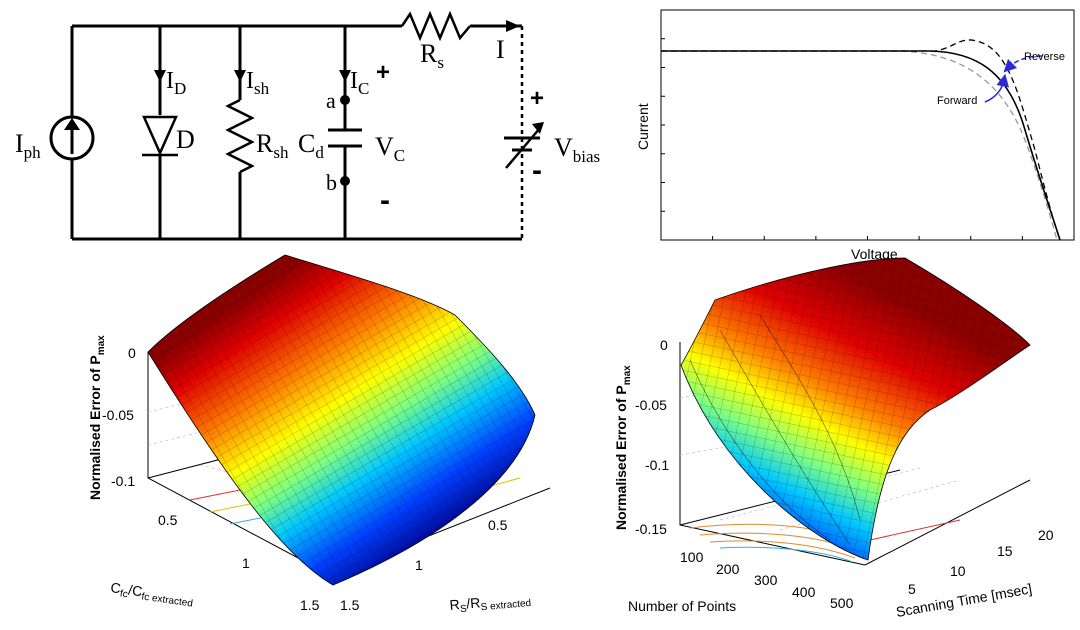 This screenshot has width=1080, height=630. What do you see at coordinates (537, 98) in the screenshot?
I see `bias-plus: +` at bounding box center [537, 98].